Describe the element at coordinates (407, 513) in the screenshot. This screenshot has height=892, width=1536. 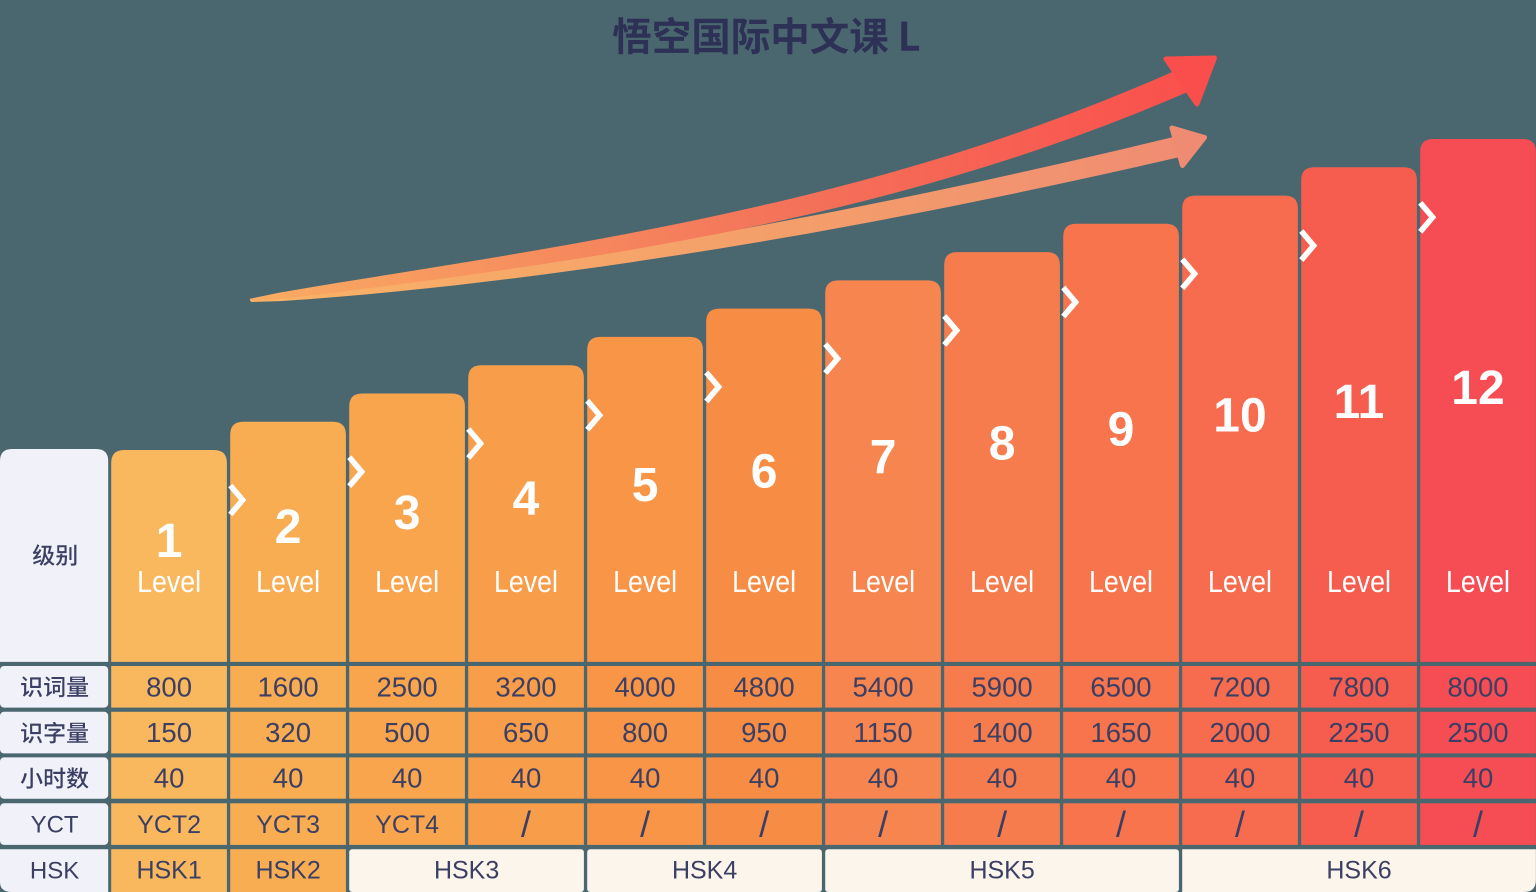
I see `svg-text: 3` at that location.